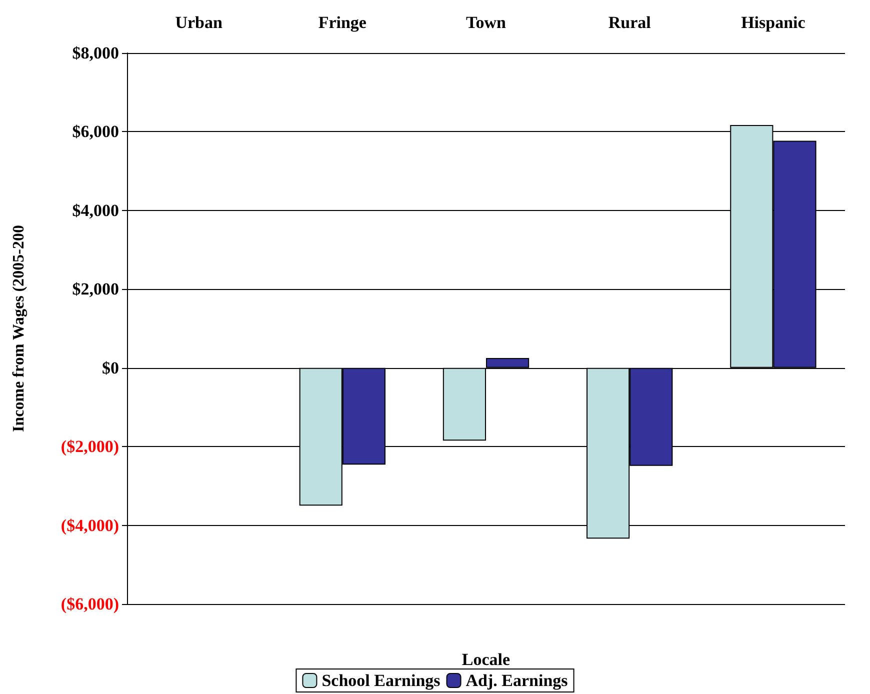 The height and width of the screenshot is (694, 870). Describe the element at coordinates (486, 659) in the screenshot. I see `x-axis-title: Locale` at that location.